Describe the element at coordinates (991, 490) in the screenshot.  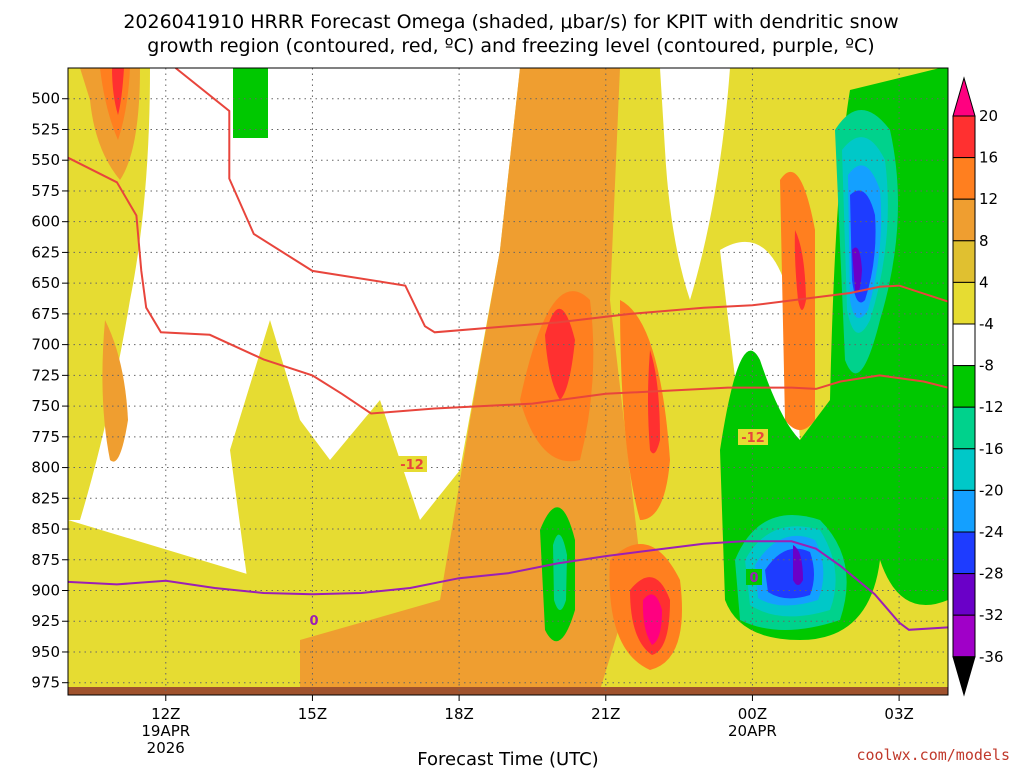
I see `colorbar-label-9: -20` at that location.